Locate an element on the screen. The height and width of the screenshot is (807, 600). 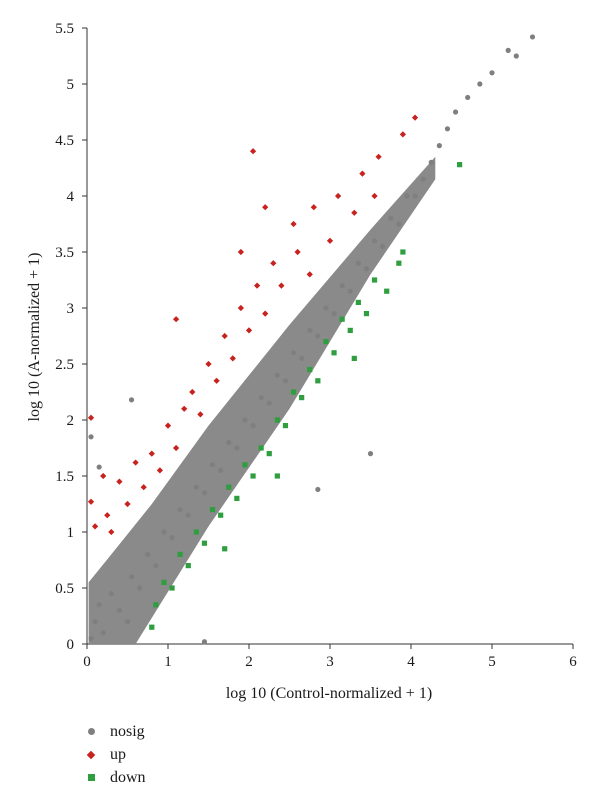
up-marker-icon is located at coordinates (91, 754).